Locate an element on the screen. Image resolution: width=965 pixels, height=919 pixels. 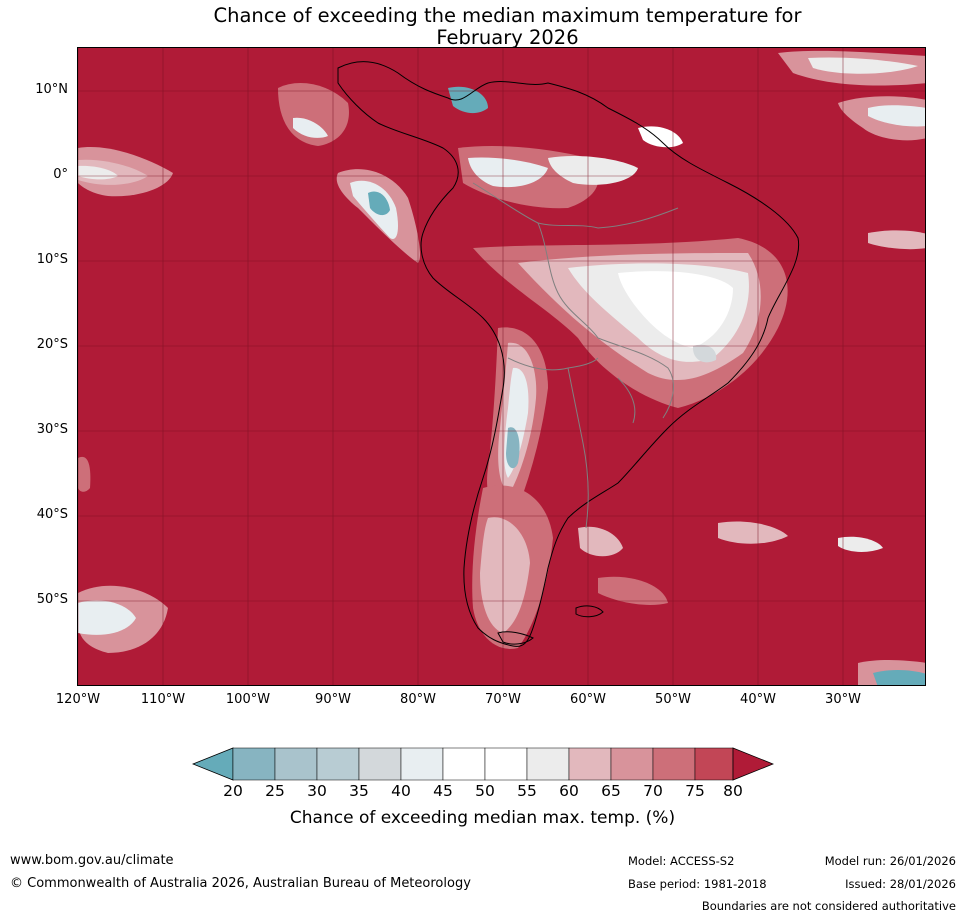
patch-patagonia-inner is located at coordinates (505, 575).